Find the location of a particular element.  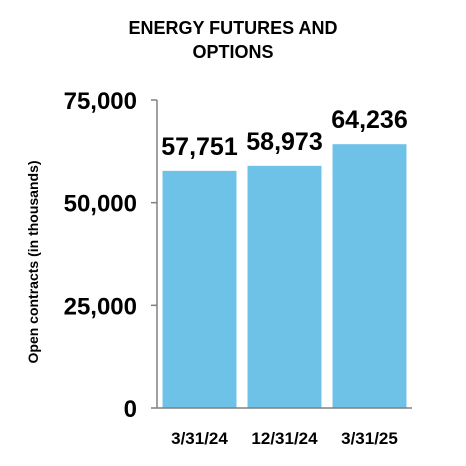

data-label: 64,236 is located at coordinates (369, 120).